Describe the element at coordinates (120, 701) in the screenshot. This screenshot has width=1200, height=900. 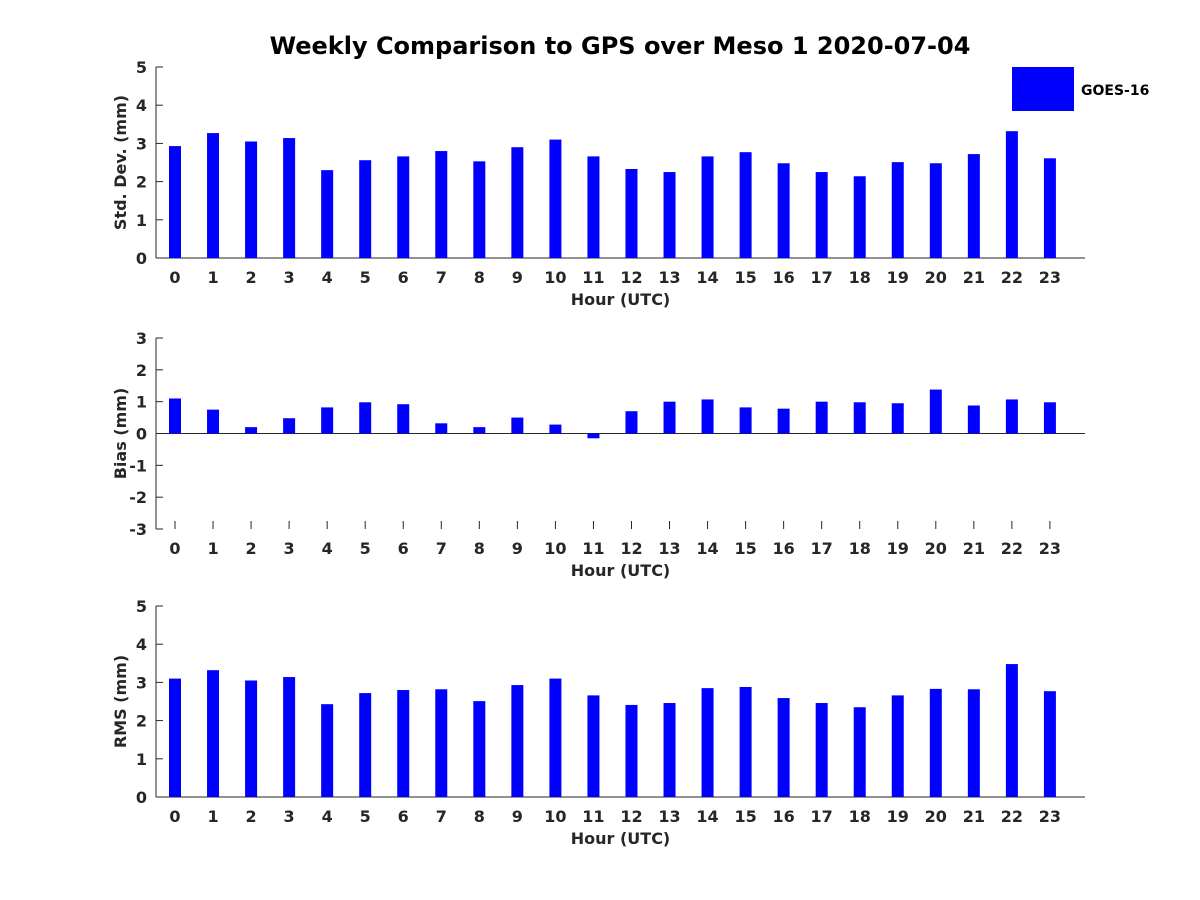
I see `y-axis-label: RMS (mm)` at that location.